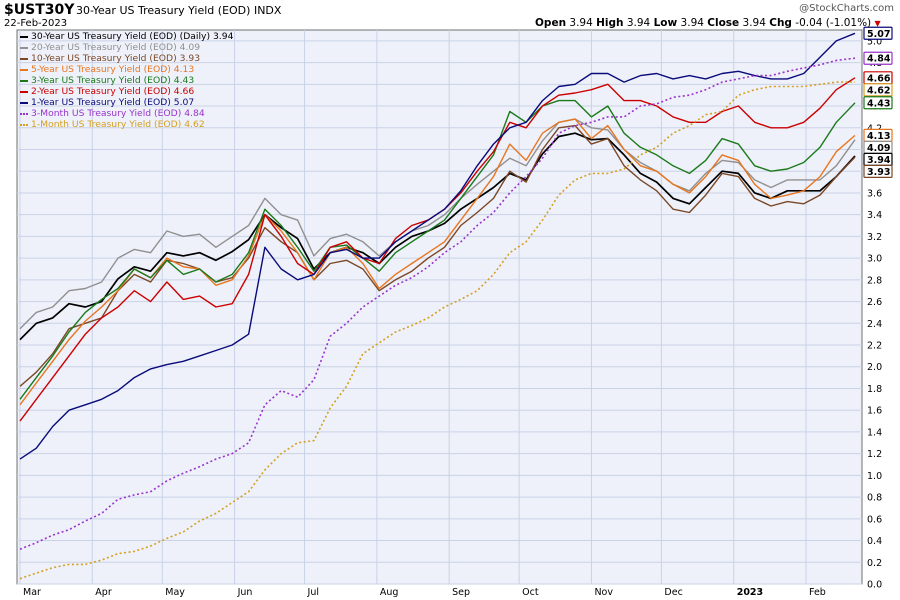 This screenshot has width=900, height=600. I want to click on legend-entry: 1-Month US Treasury Yield (EOD) 4.62, so click(126, 124).